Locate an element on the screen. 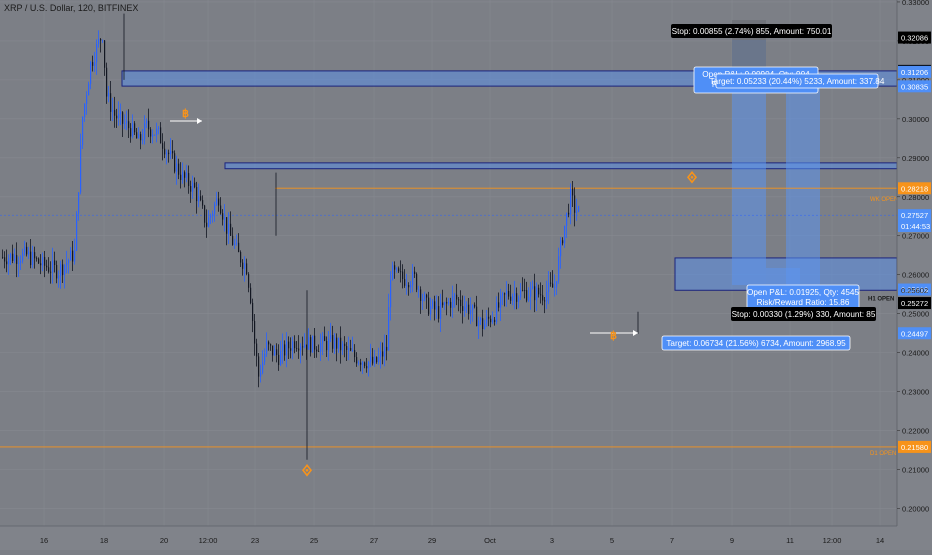 The height and width of the screenshot is (555, 932). bitcoin-icon: ฿ is located at coordinates (613, 336).